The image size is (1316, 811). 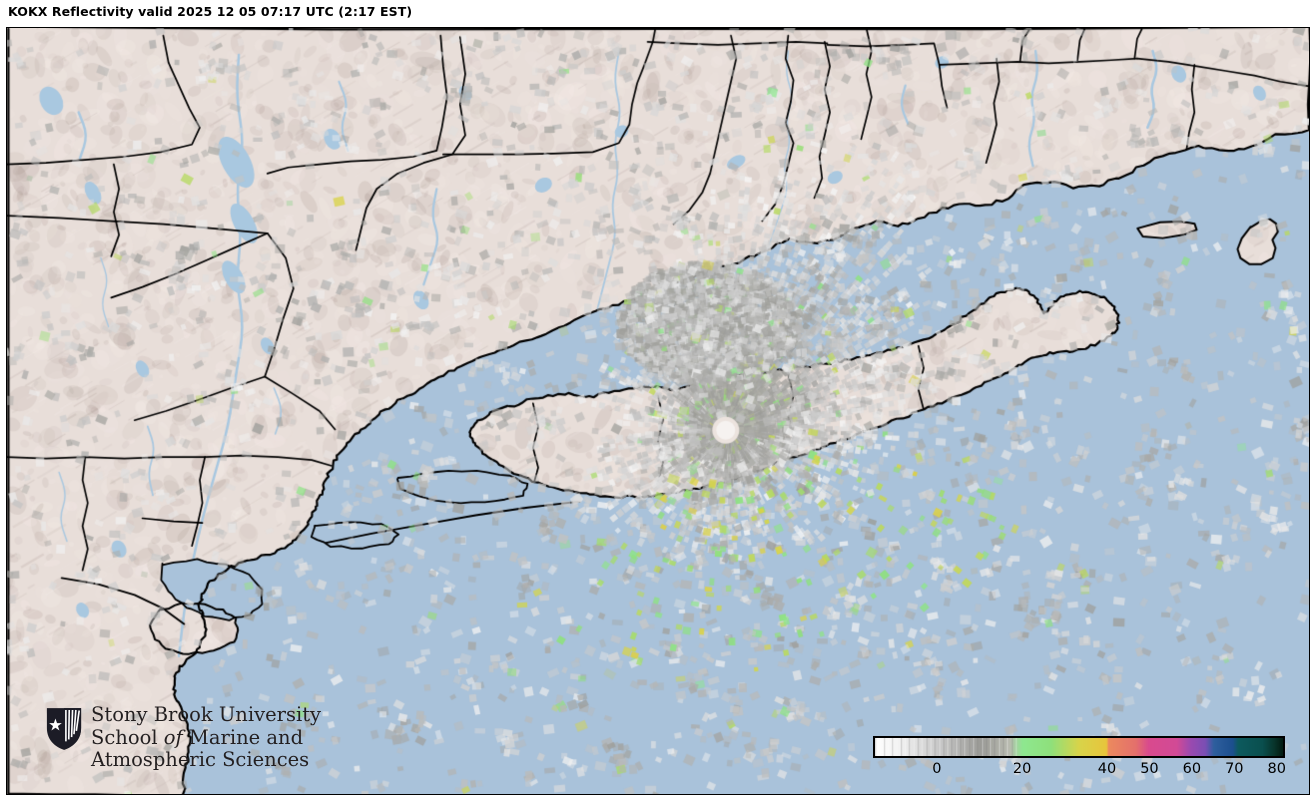 I want to click on colorbar-tick-labels: 0 20 40 50 60 70 80, so click(x=1079, y=773).